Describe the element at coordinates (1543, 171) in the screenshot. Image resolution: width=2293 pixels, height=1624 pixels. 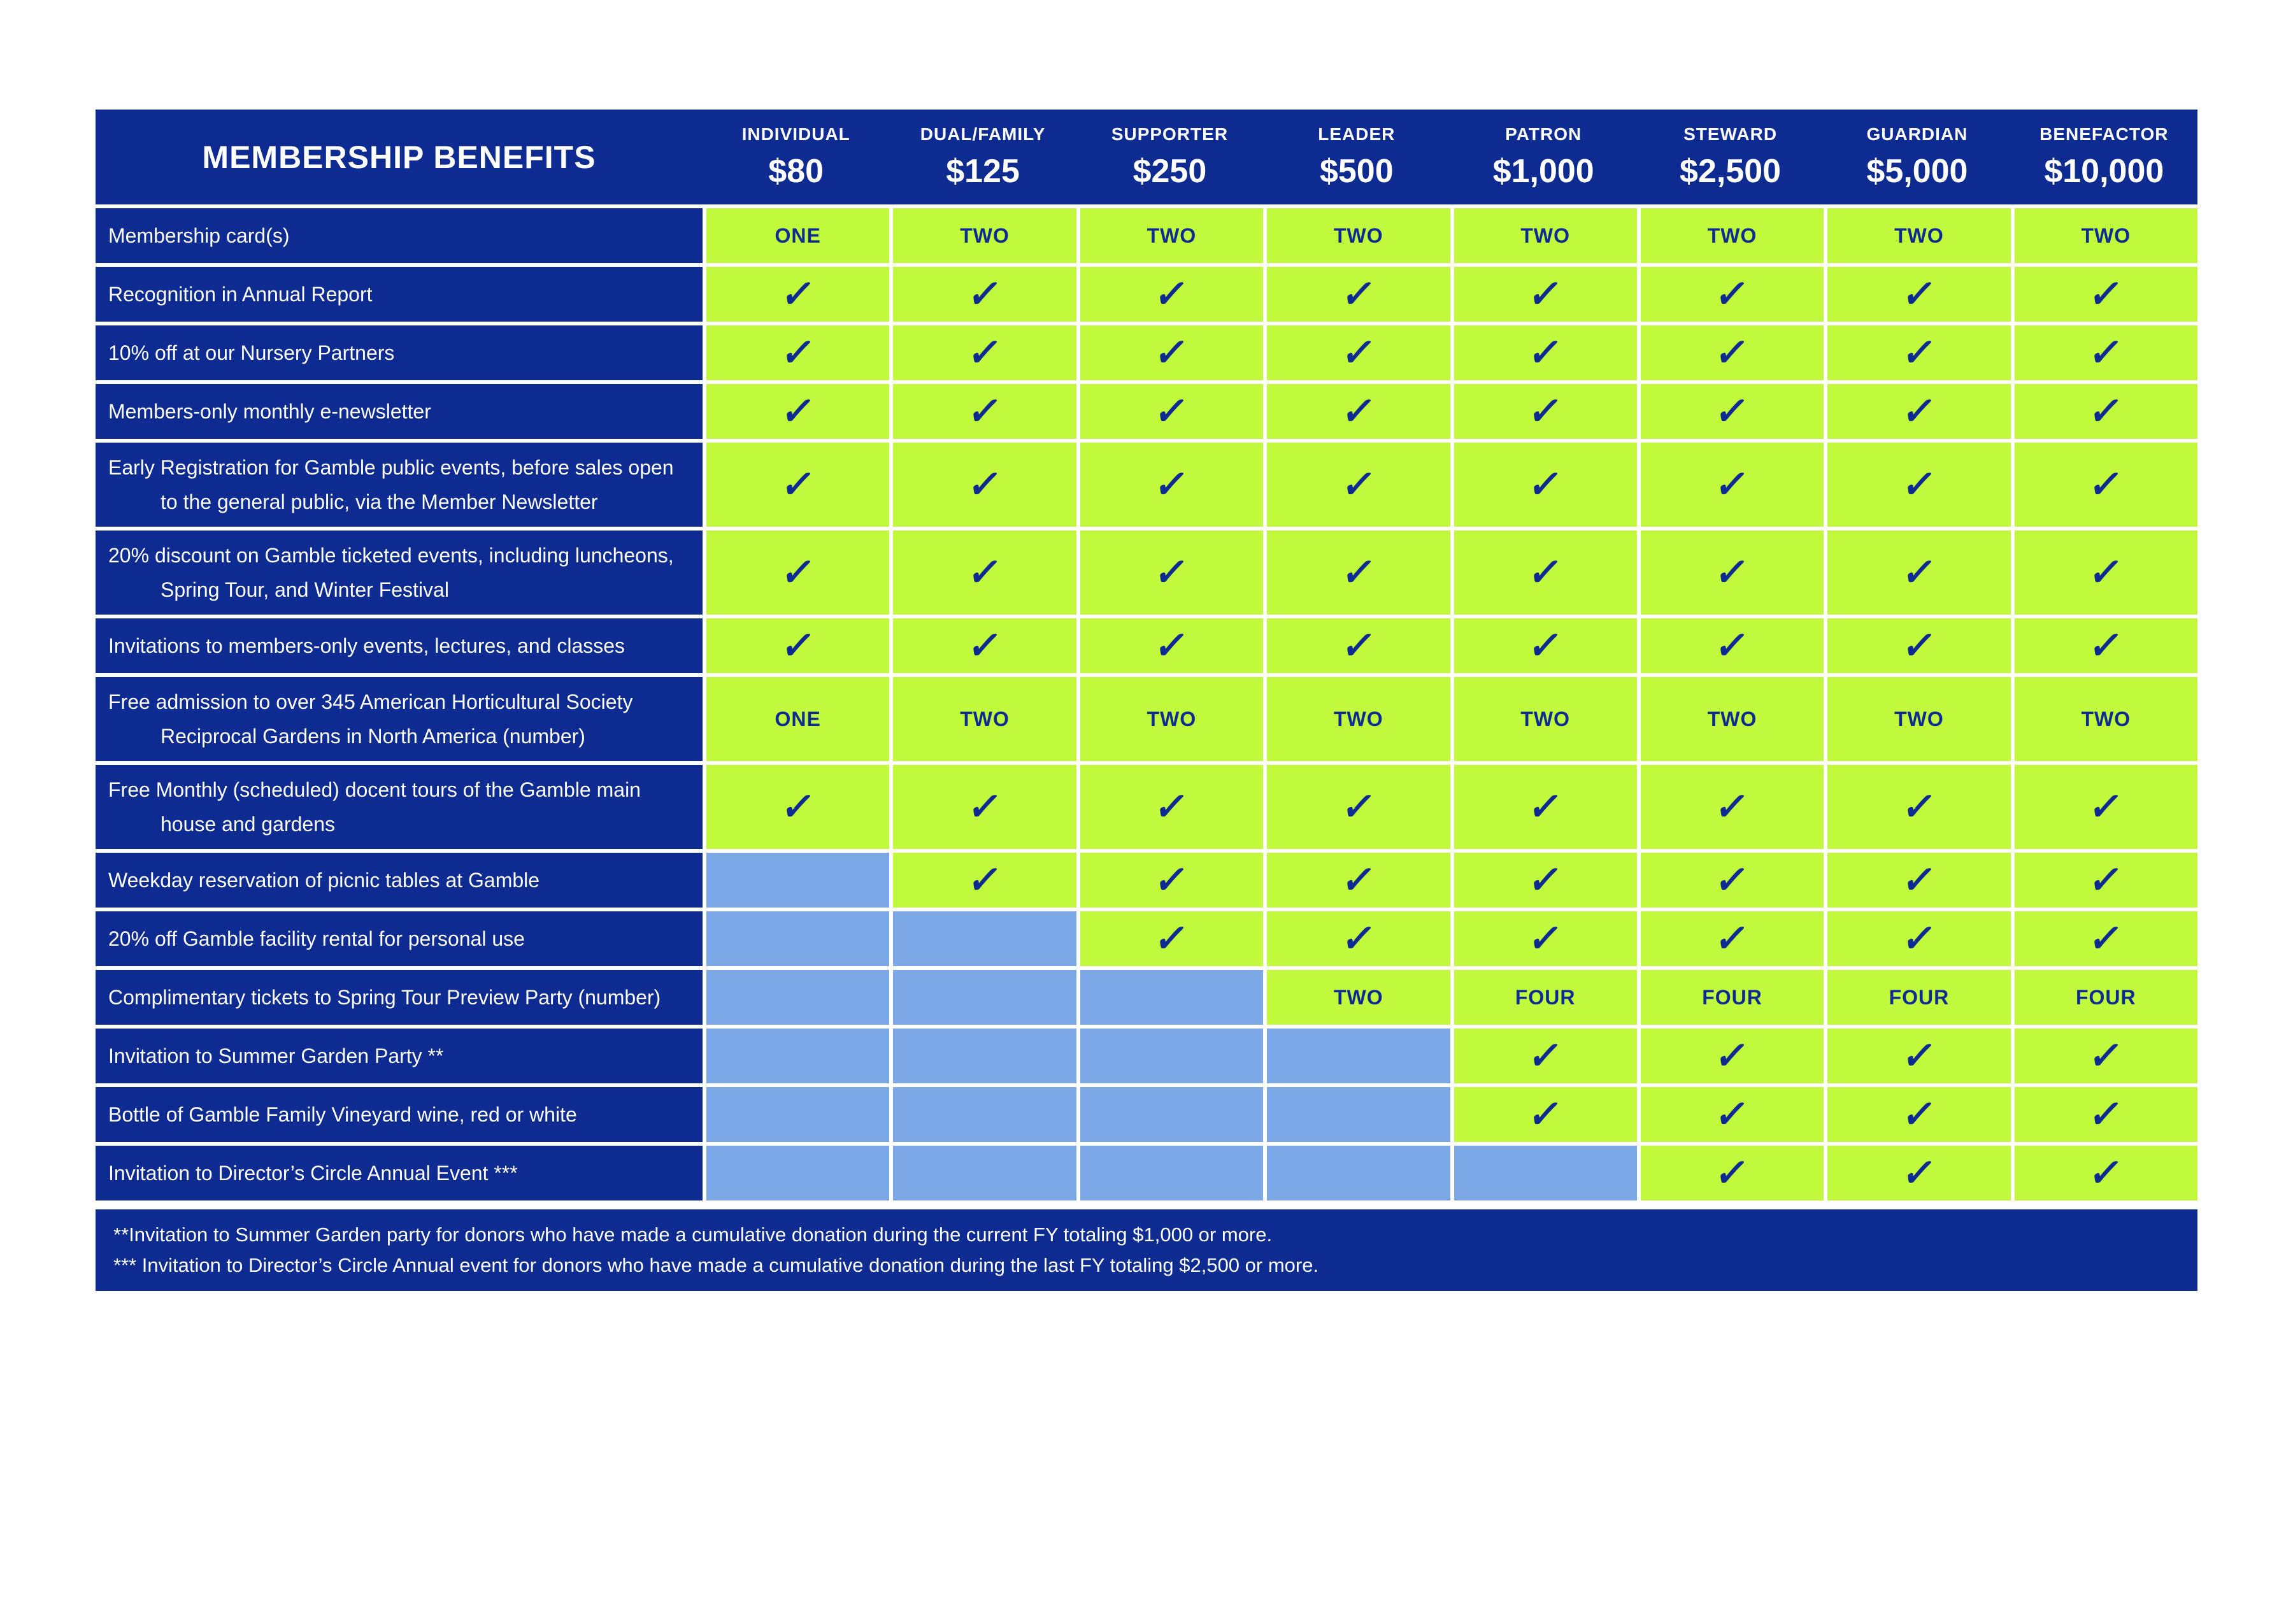
I see `tier-price: $1,000` at that location.